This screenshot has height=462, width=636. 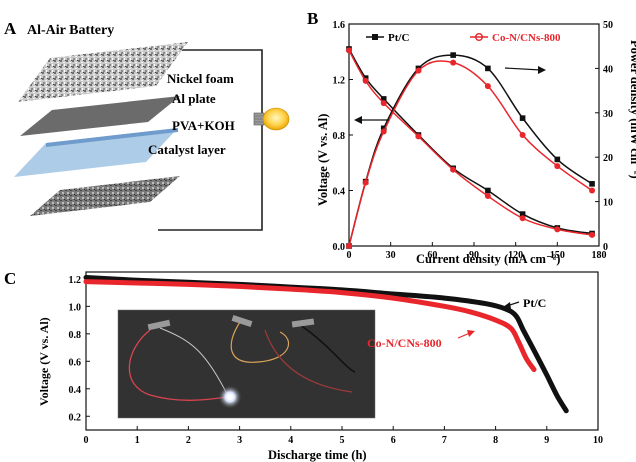 I want to click on chart-c-xtick-label: 5, so click(x=342, y=440).